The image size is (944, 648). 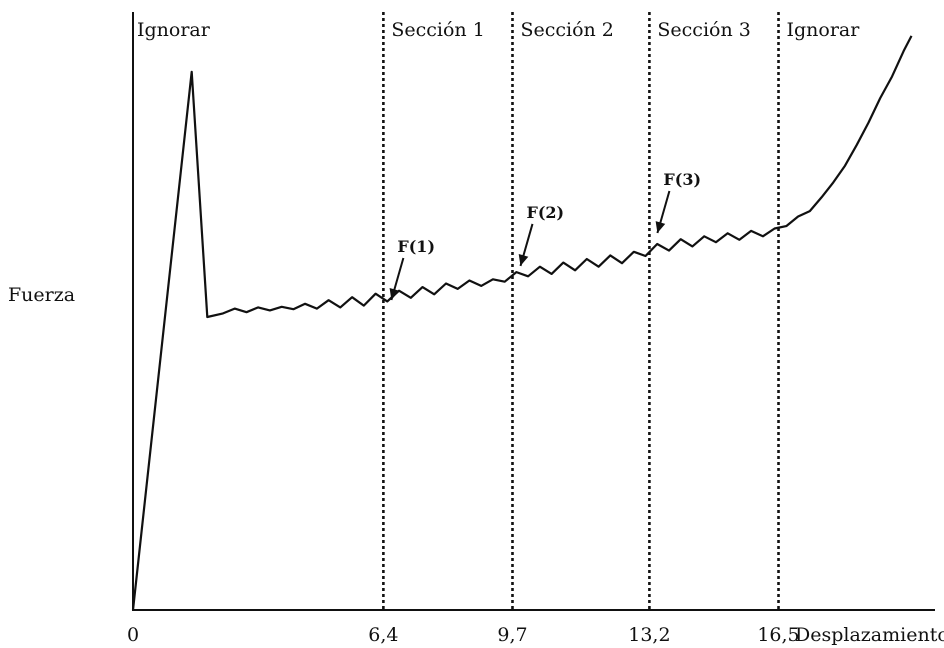 I want to click on y-axis-label: Fuerza, so click(x=41, y=295).